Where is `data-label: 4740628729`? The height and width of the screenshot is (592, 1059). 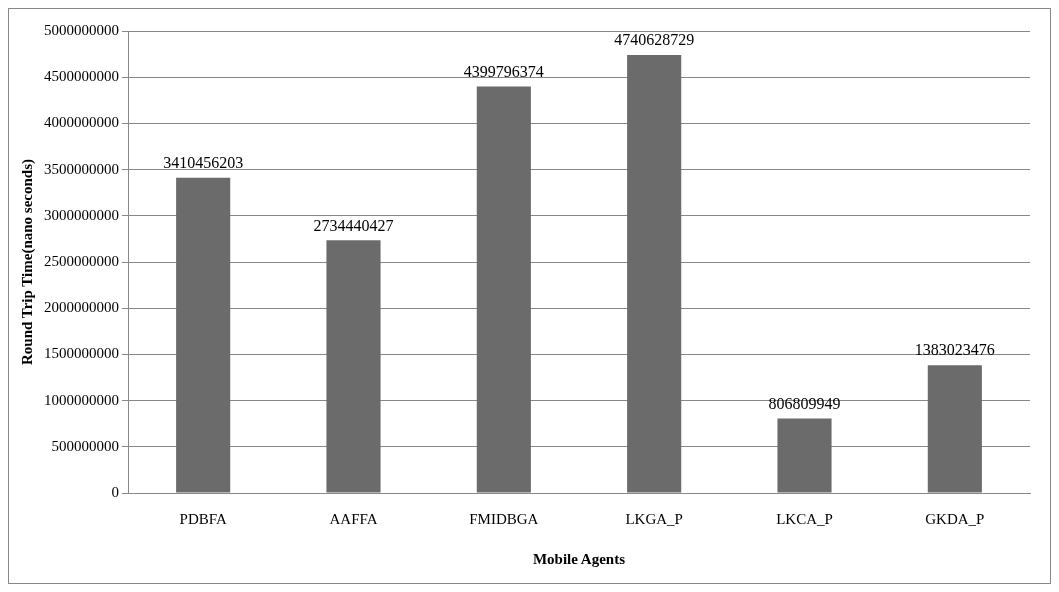 data-label: 4740628729 is located at coordinates (654, 40).